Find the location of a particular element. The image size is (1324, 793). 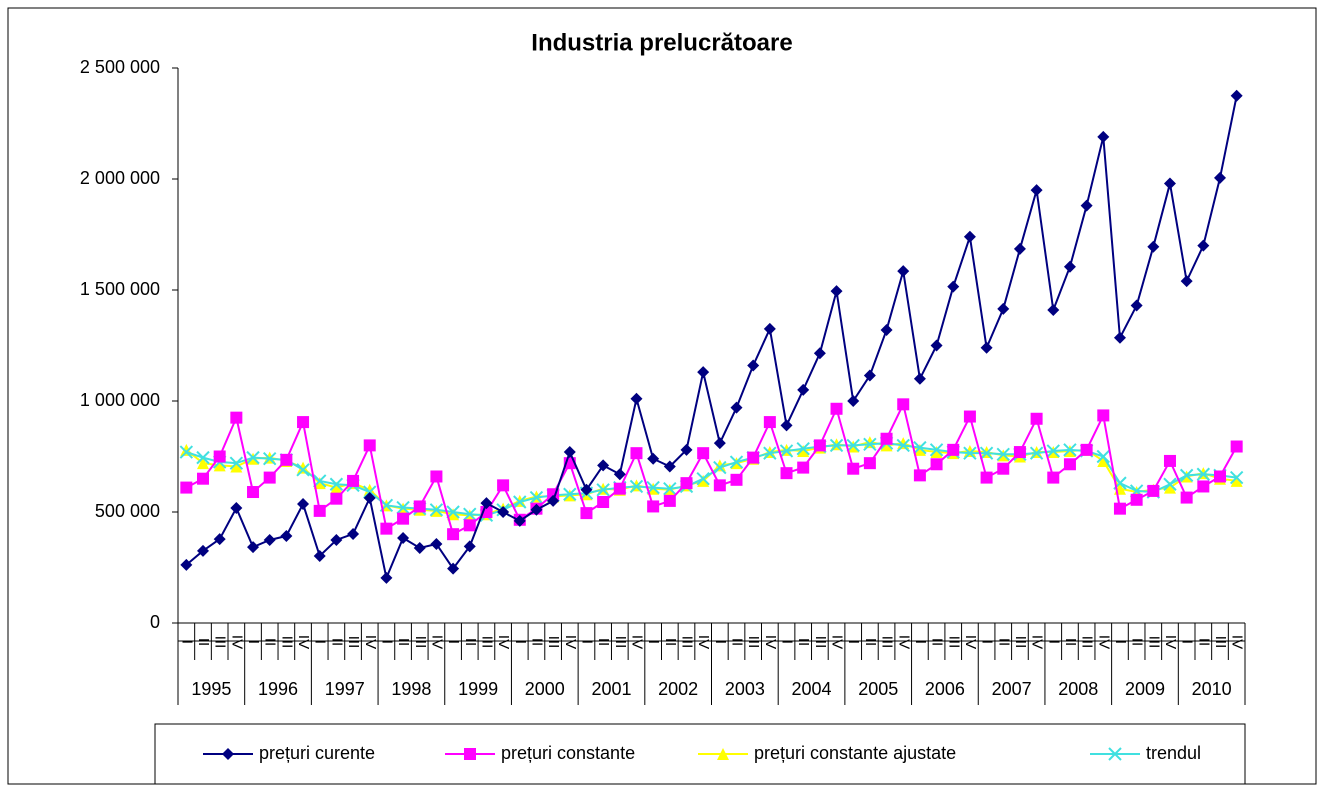

legend-label: prețuri constante ajustate is located at coordinates (855, 753).